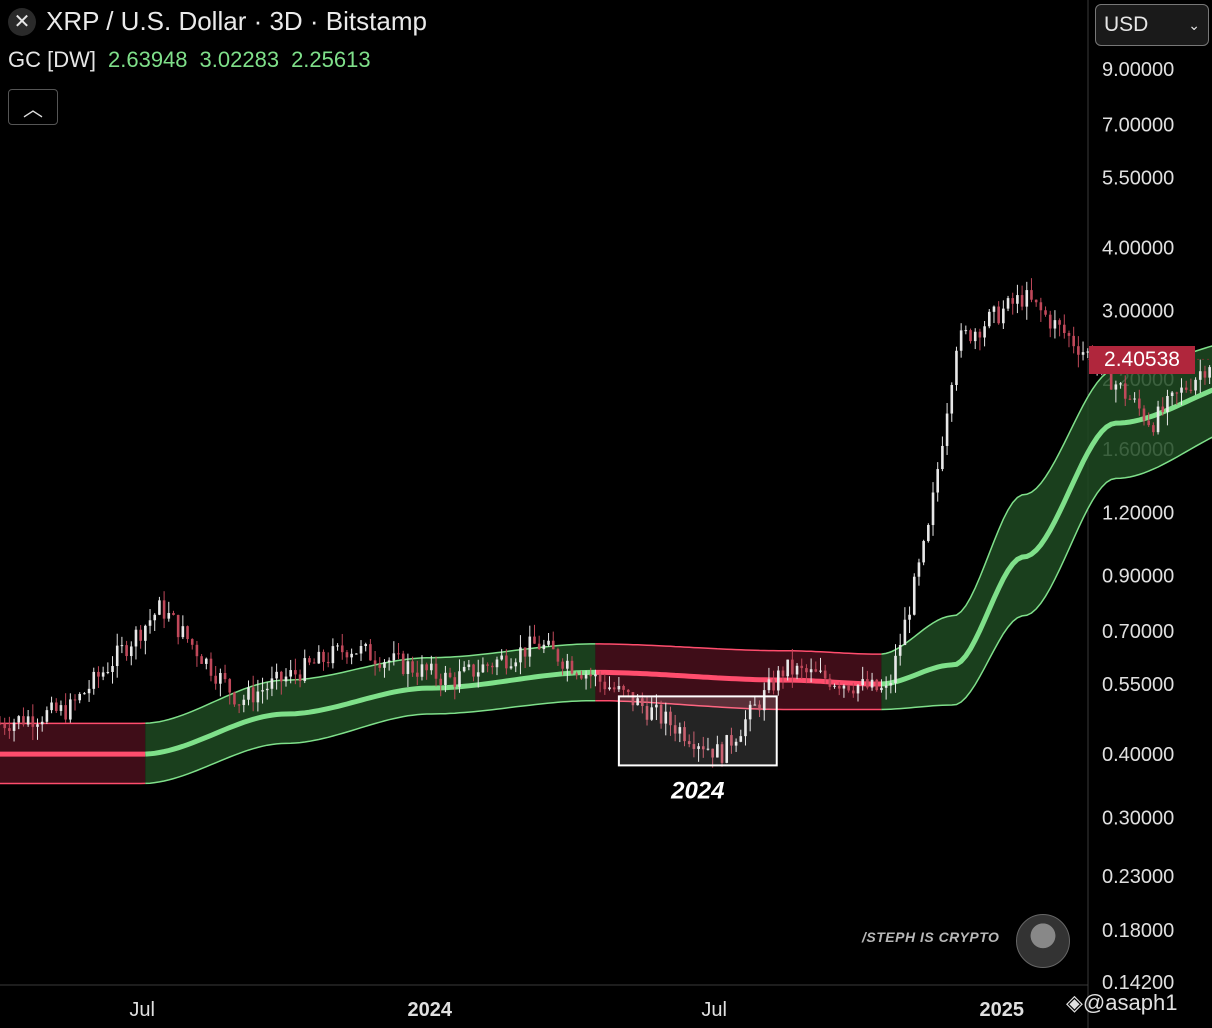  What do you see at coordinates (1138, 312) in the screenshot?
I see `y-tick-label: 3.00000` at bounding box center [1138, 312].